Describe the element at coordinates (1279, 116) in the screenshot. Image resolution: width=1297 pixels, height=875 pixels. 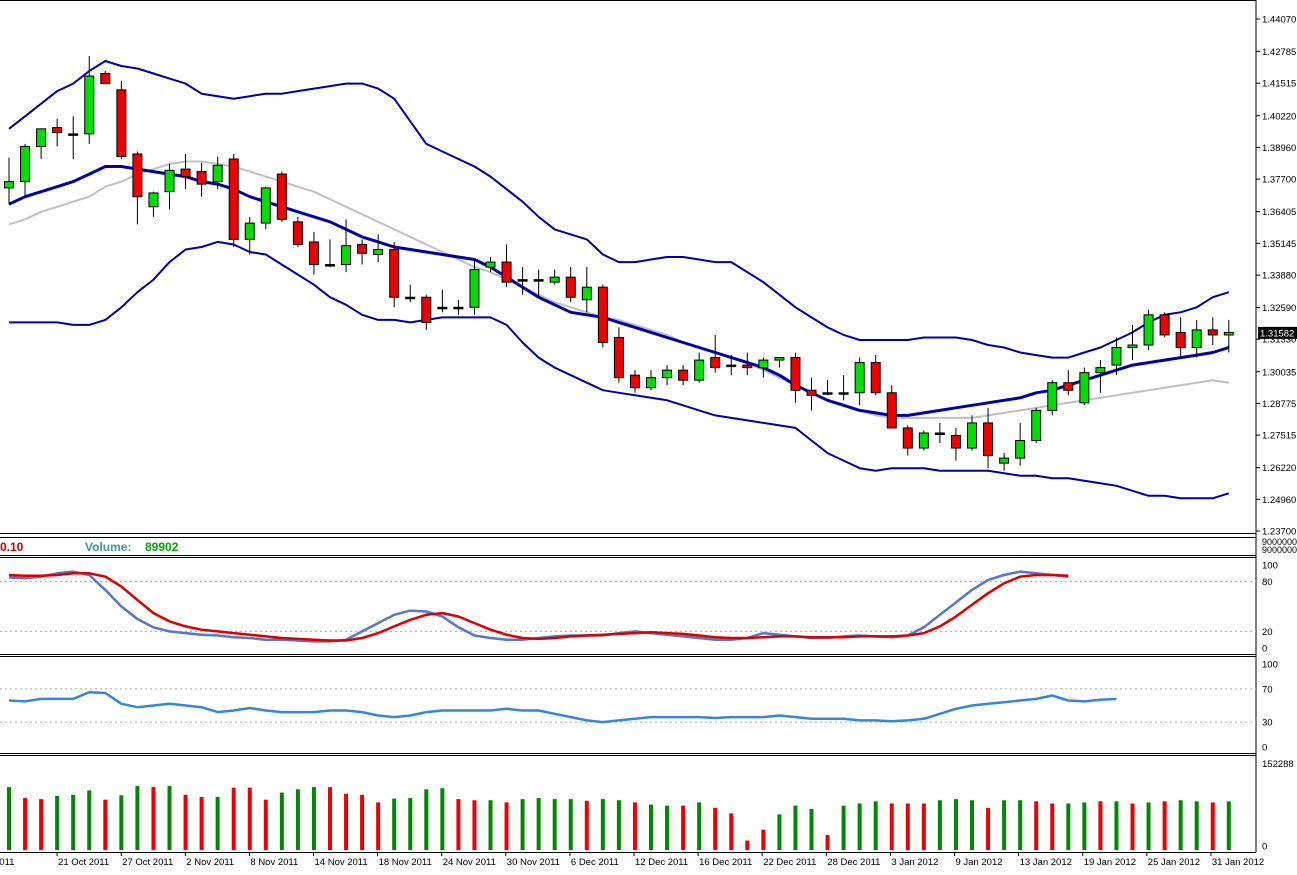
I see `price-tick-label: 1.40220` at that location.